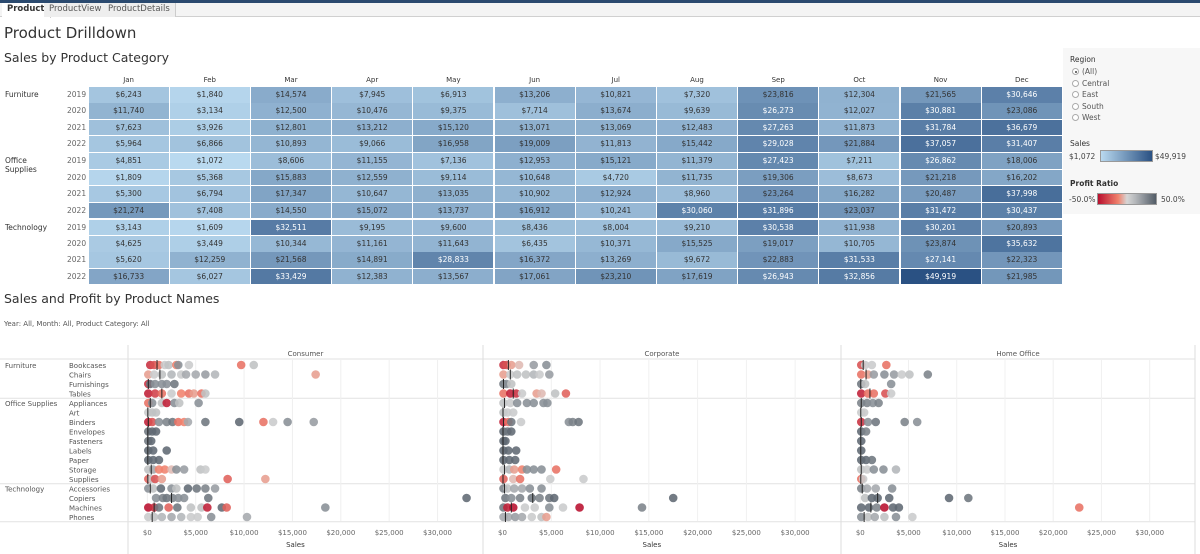  What do you see at coordinates (697, 95) in the screenshot?
I see `heatmap-cell: $7,320` at bounding box center [697, 95].